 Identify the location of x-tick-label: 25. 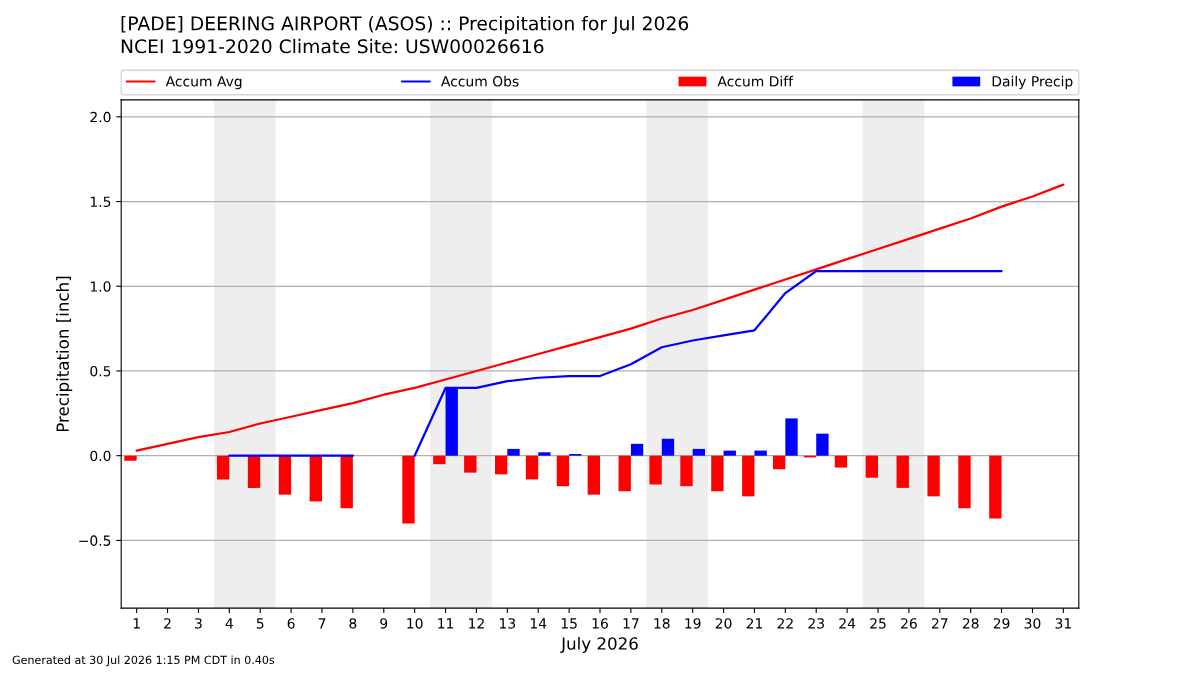
(878, 623).